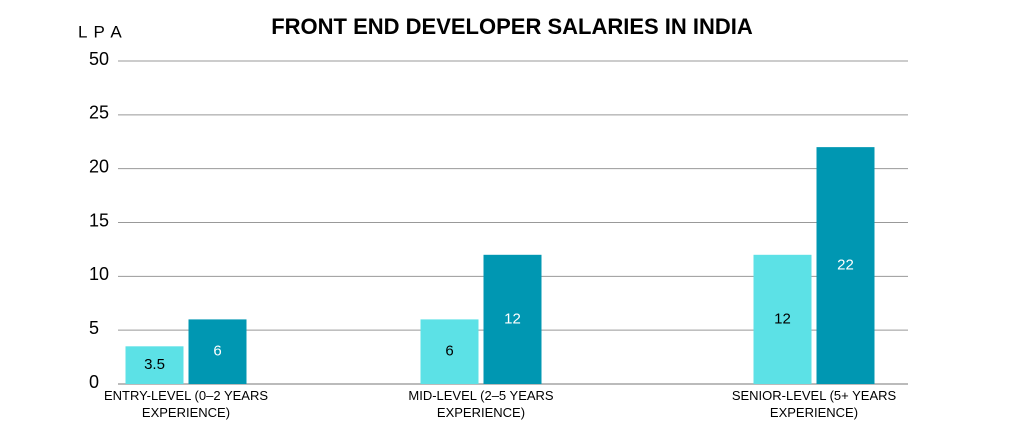 This screenshot has height=427, width=1024. Describe the element at coordinates (100, 31) in the screenshot. I see `y-axis-label: L P A` at that location.